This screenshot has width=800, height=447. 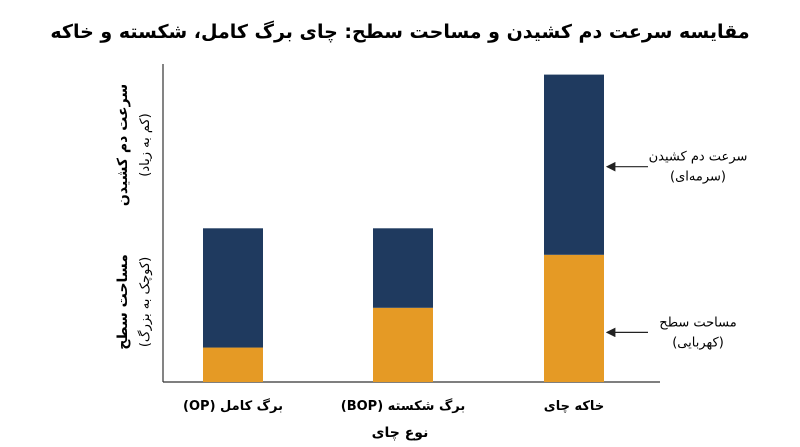 What do you see at coordinates (574, 406) in the screenshot?
I see `x-tick-label-3: خاکه چای` at bounding box center [574, 406].